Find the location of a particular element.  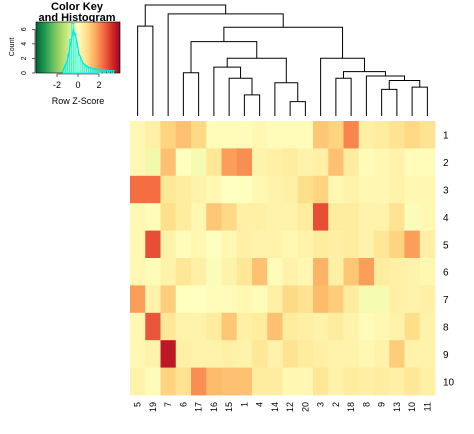

color-key-density-curve is located at coordinates (88, 50).